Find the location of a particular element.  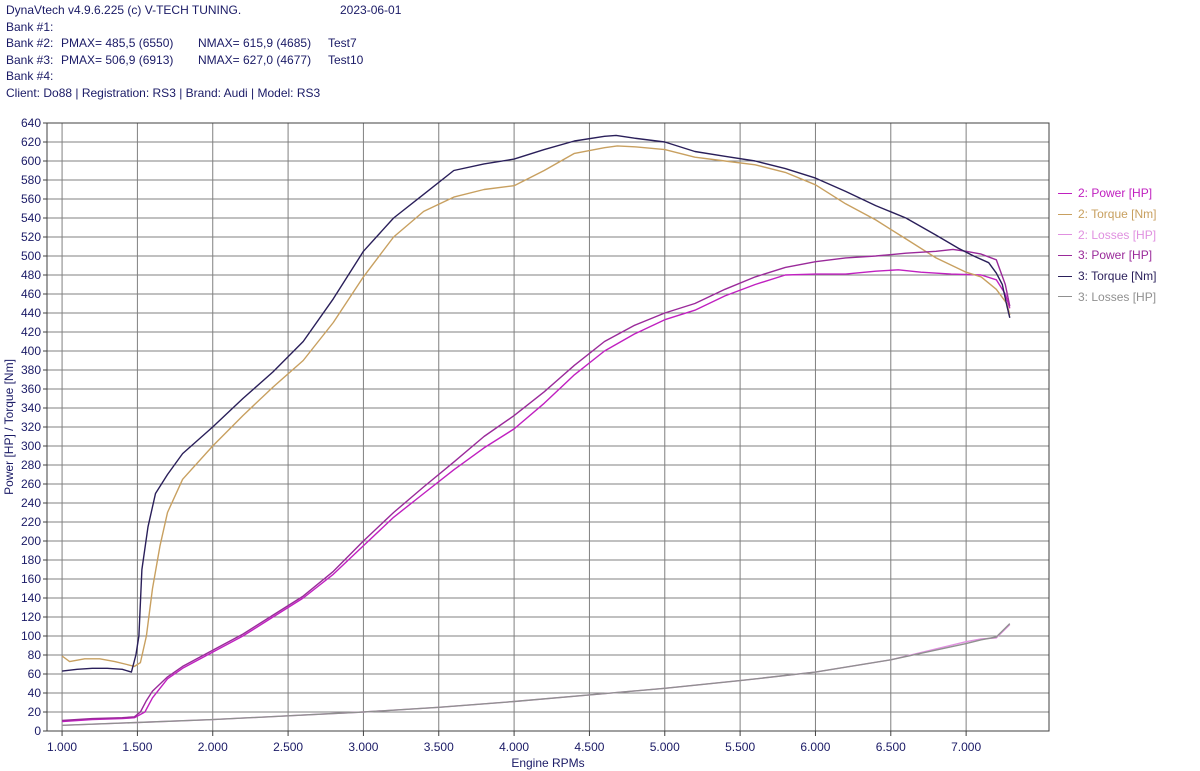

legend-label: 2: Torque [Nm] is located at coordinates (1117, 214).